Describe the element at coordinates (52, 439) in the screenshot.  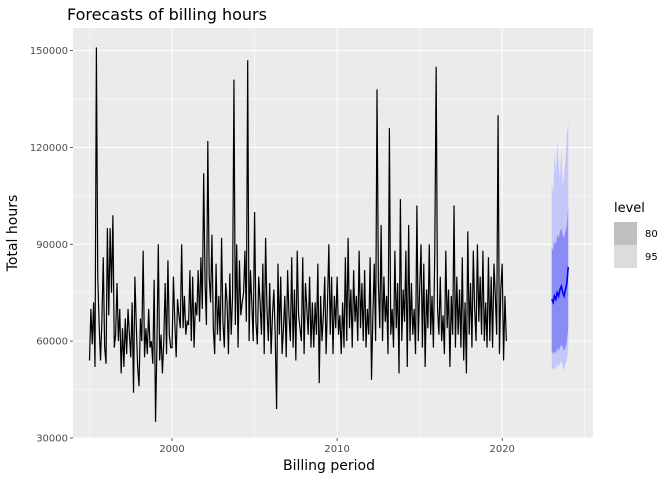
I see `y-tick-label: 30000` at that location.